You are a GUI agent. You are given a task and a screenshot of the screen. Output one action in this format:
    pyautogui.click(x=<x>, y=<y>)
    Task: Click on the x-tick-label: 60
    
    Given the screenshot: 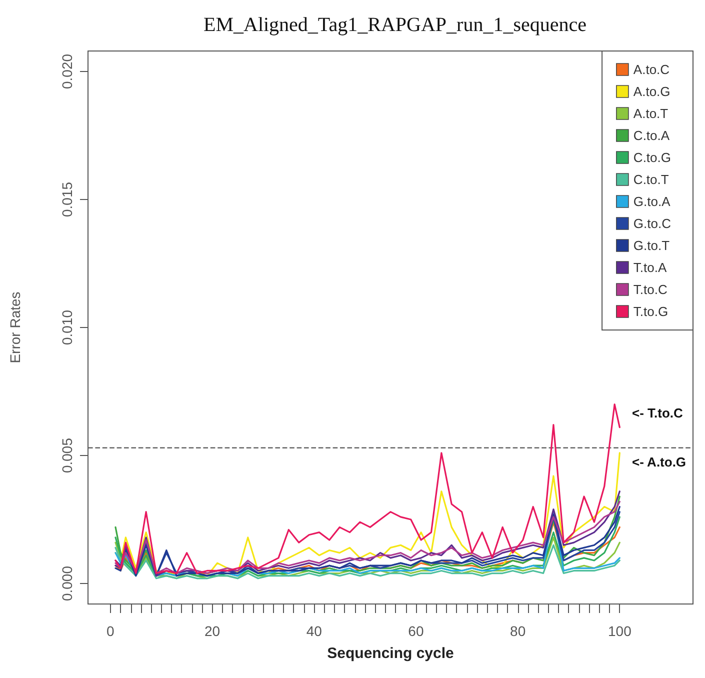 What is the action you would take?
    pyautogui.click(x=416, y=631)
    